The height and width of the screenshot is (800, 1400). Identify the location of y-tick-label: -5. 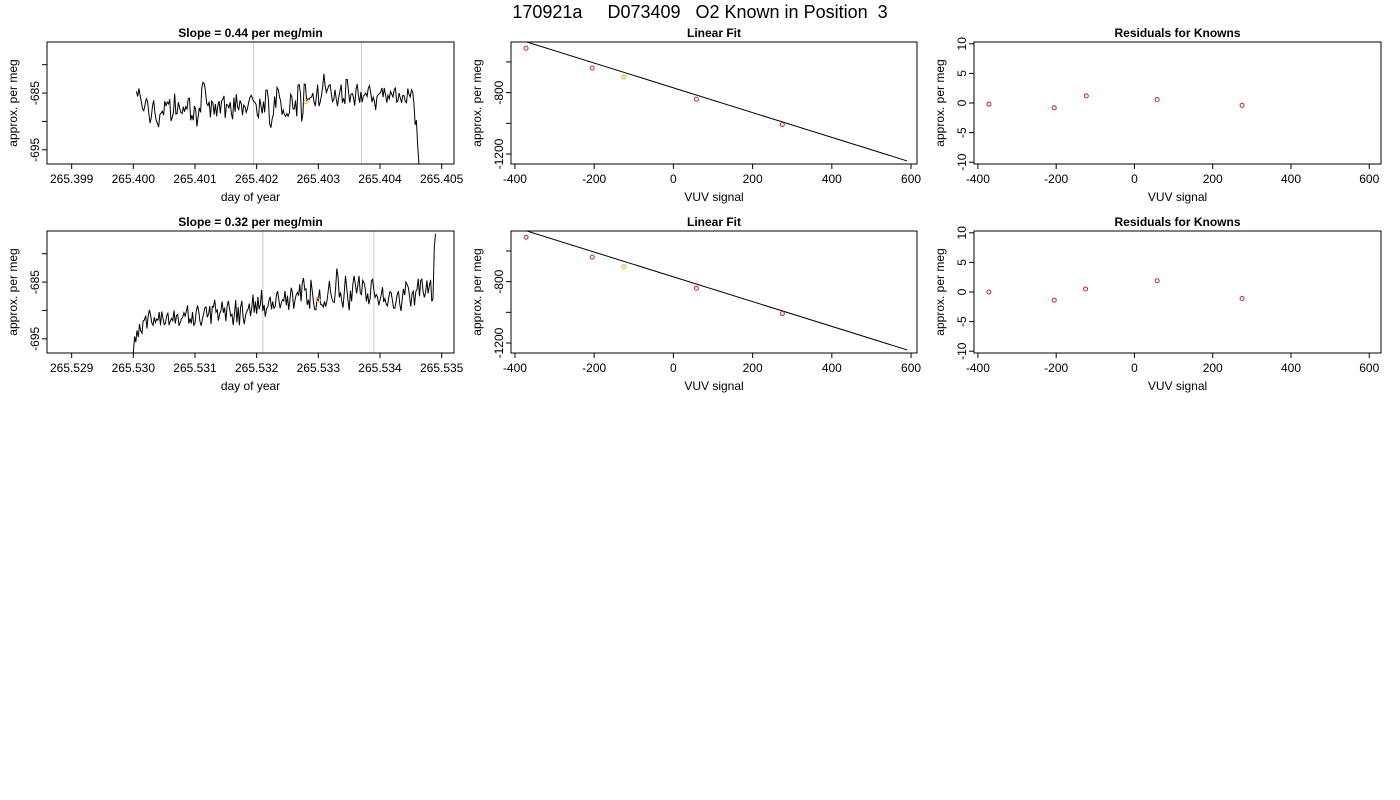
(962, 132).